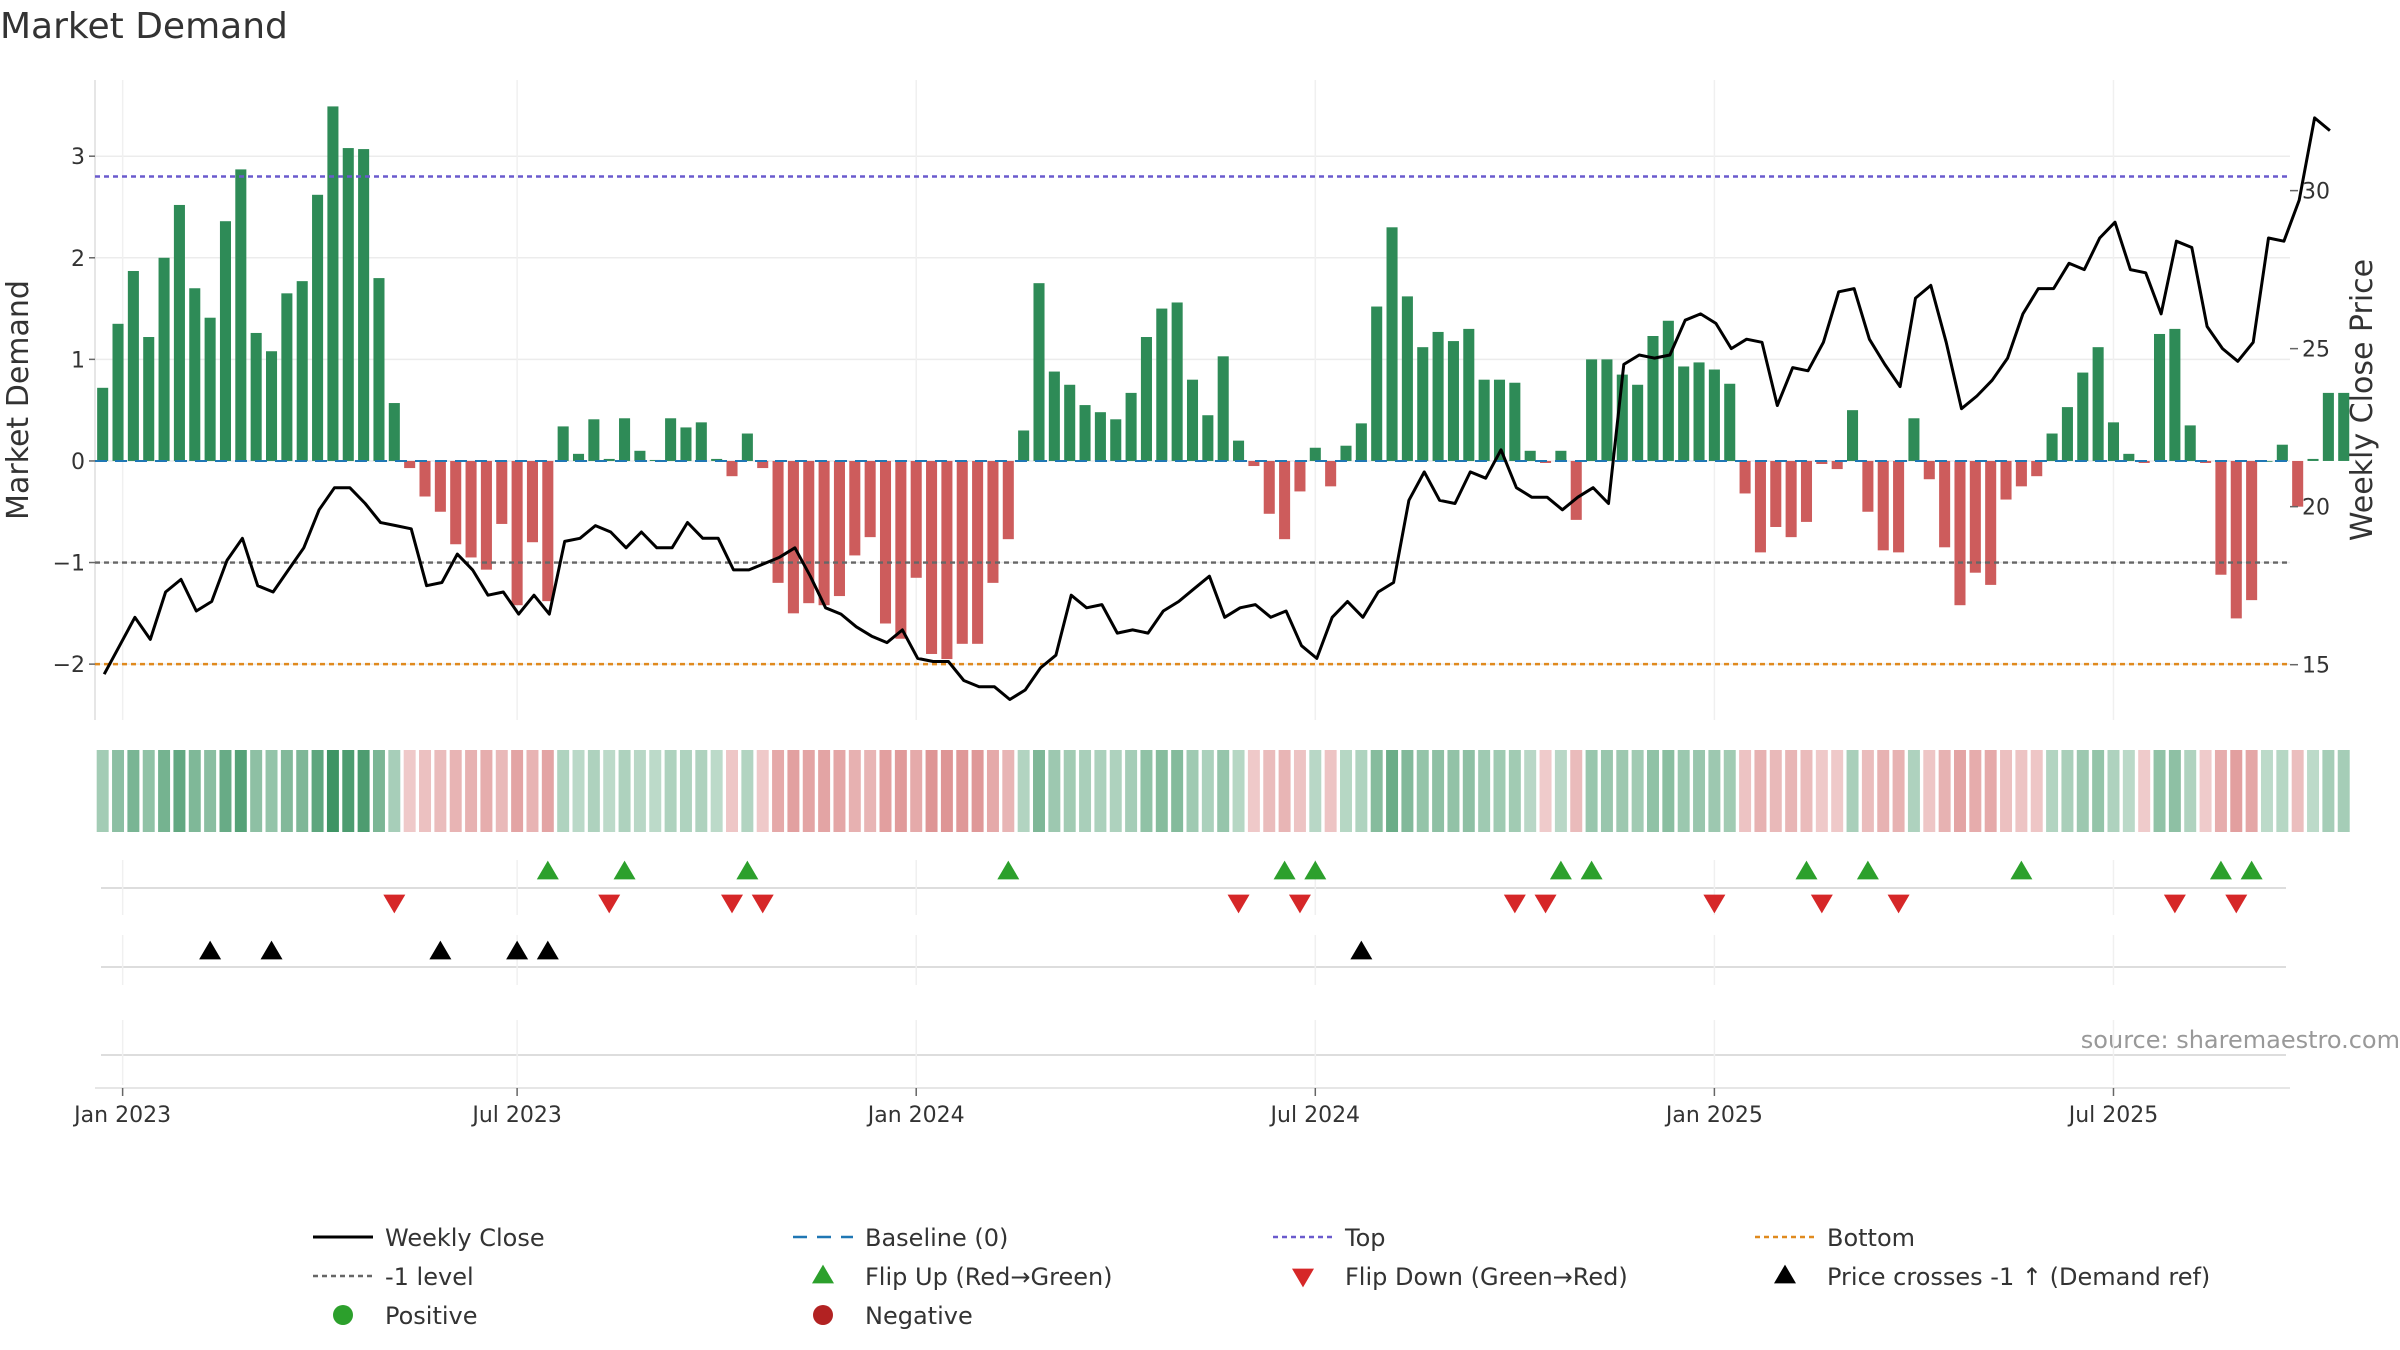  I want to click on y-left-tick-label: 3, so click(78, 157).